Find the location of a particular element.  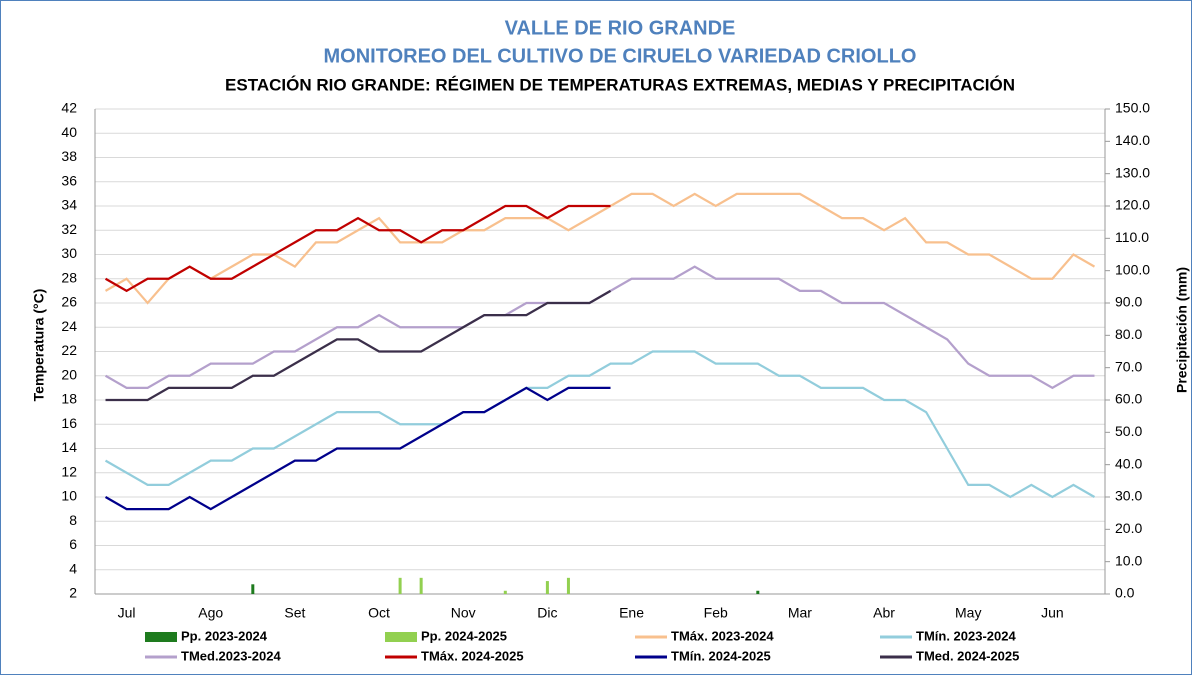

y-tick-label: 42 is located at coordinates (69, 108).